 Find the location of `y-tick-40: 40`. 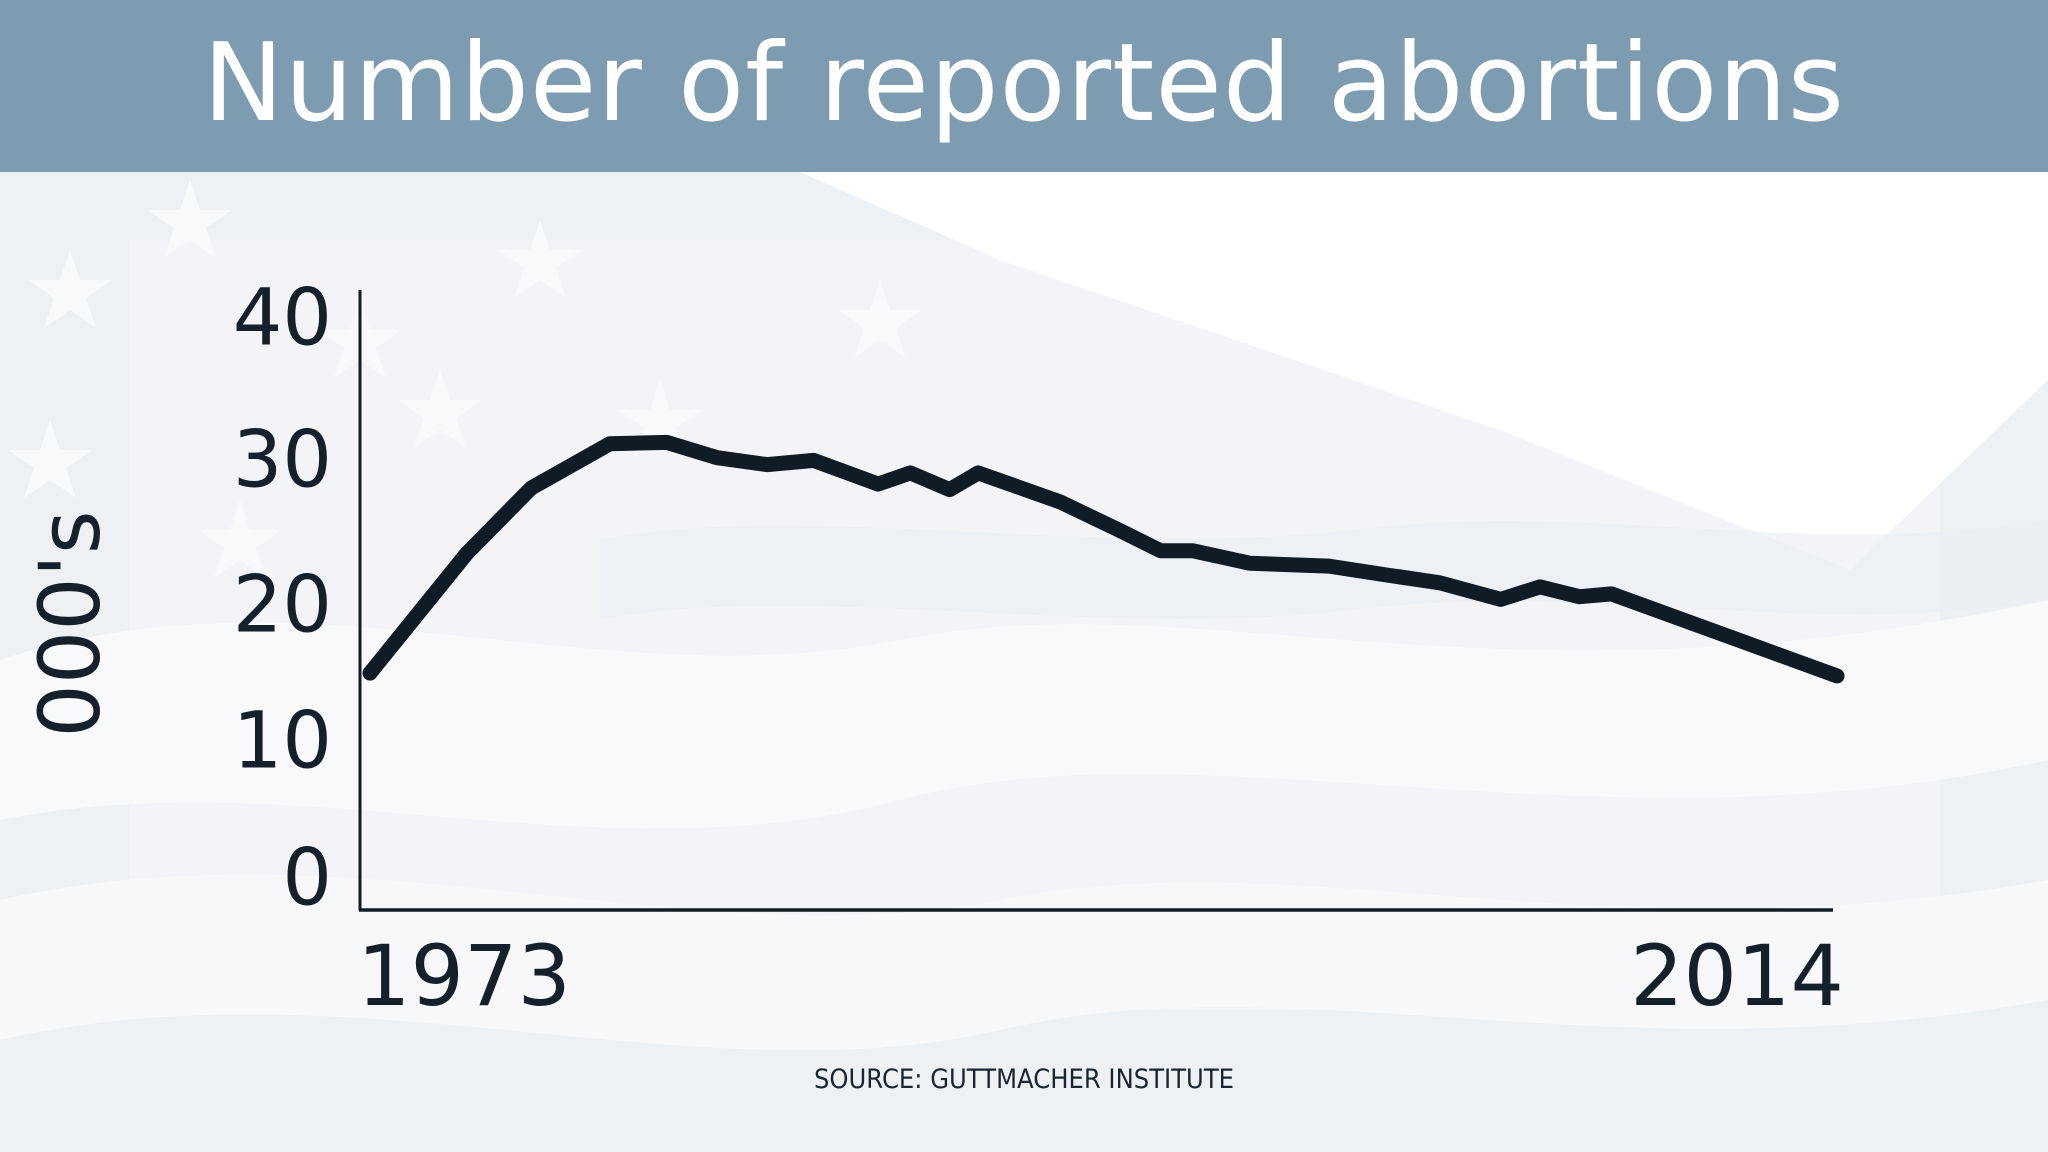

y-tick-40: 40 is located at coordinates (282, 318).